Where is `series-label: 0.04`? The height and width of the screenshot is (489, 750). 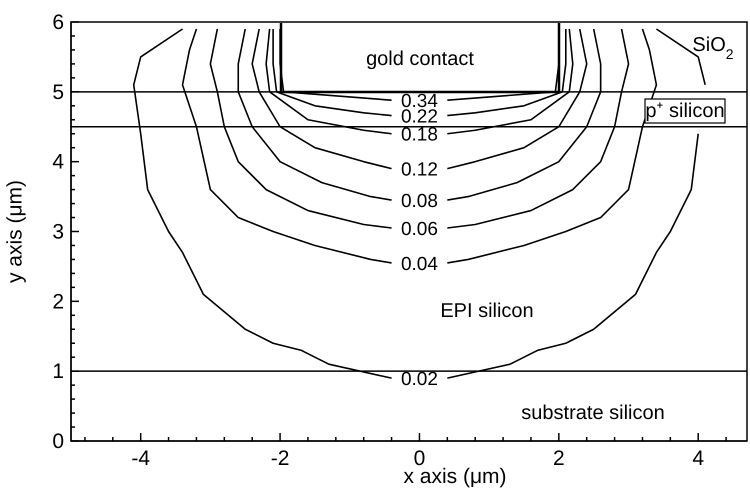 series-label: 0.04 is located at coordinates (419, 264).